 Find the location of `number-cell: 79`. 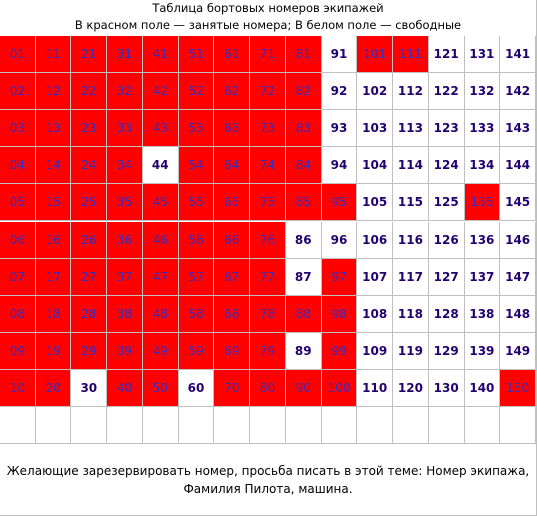

number-cell: 79 is located at coordinates (268, 351).